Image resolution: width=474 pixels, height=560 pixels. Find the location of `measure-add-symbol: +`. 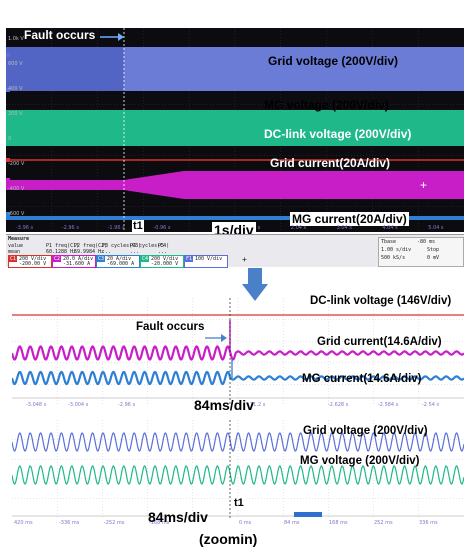

measure-add-symbol: + is located at coordinates (244, 259).